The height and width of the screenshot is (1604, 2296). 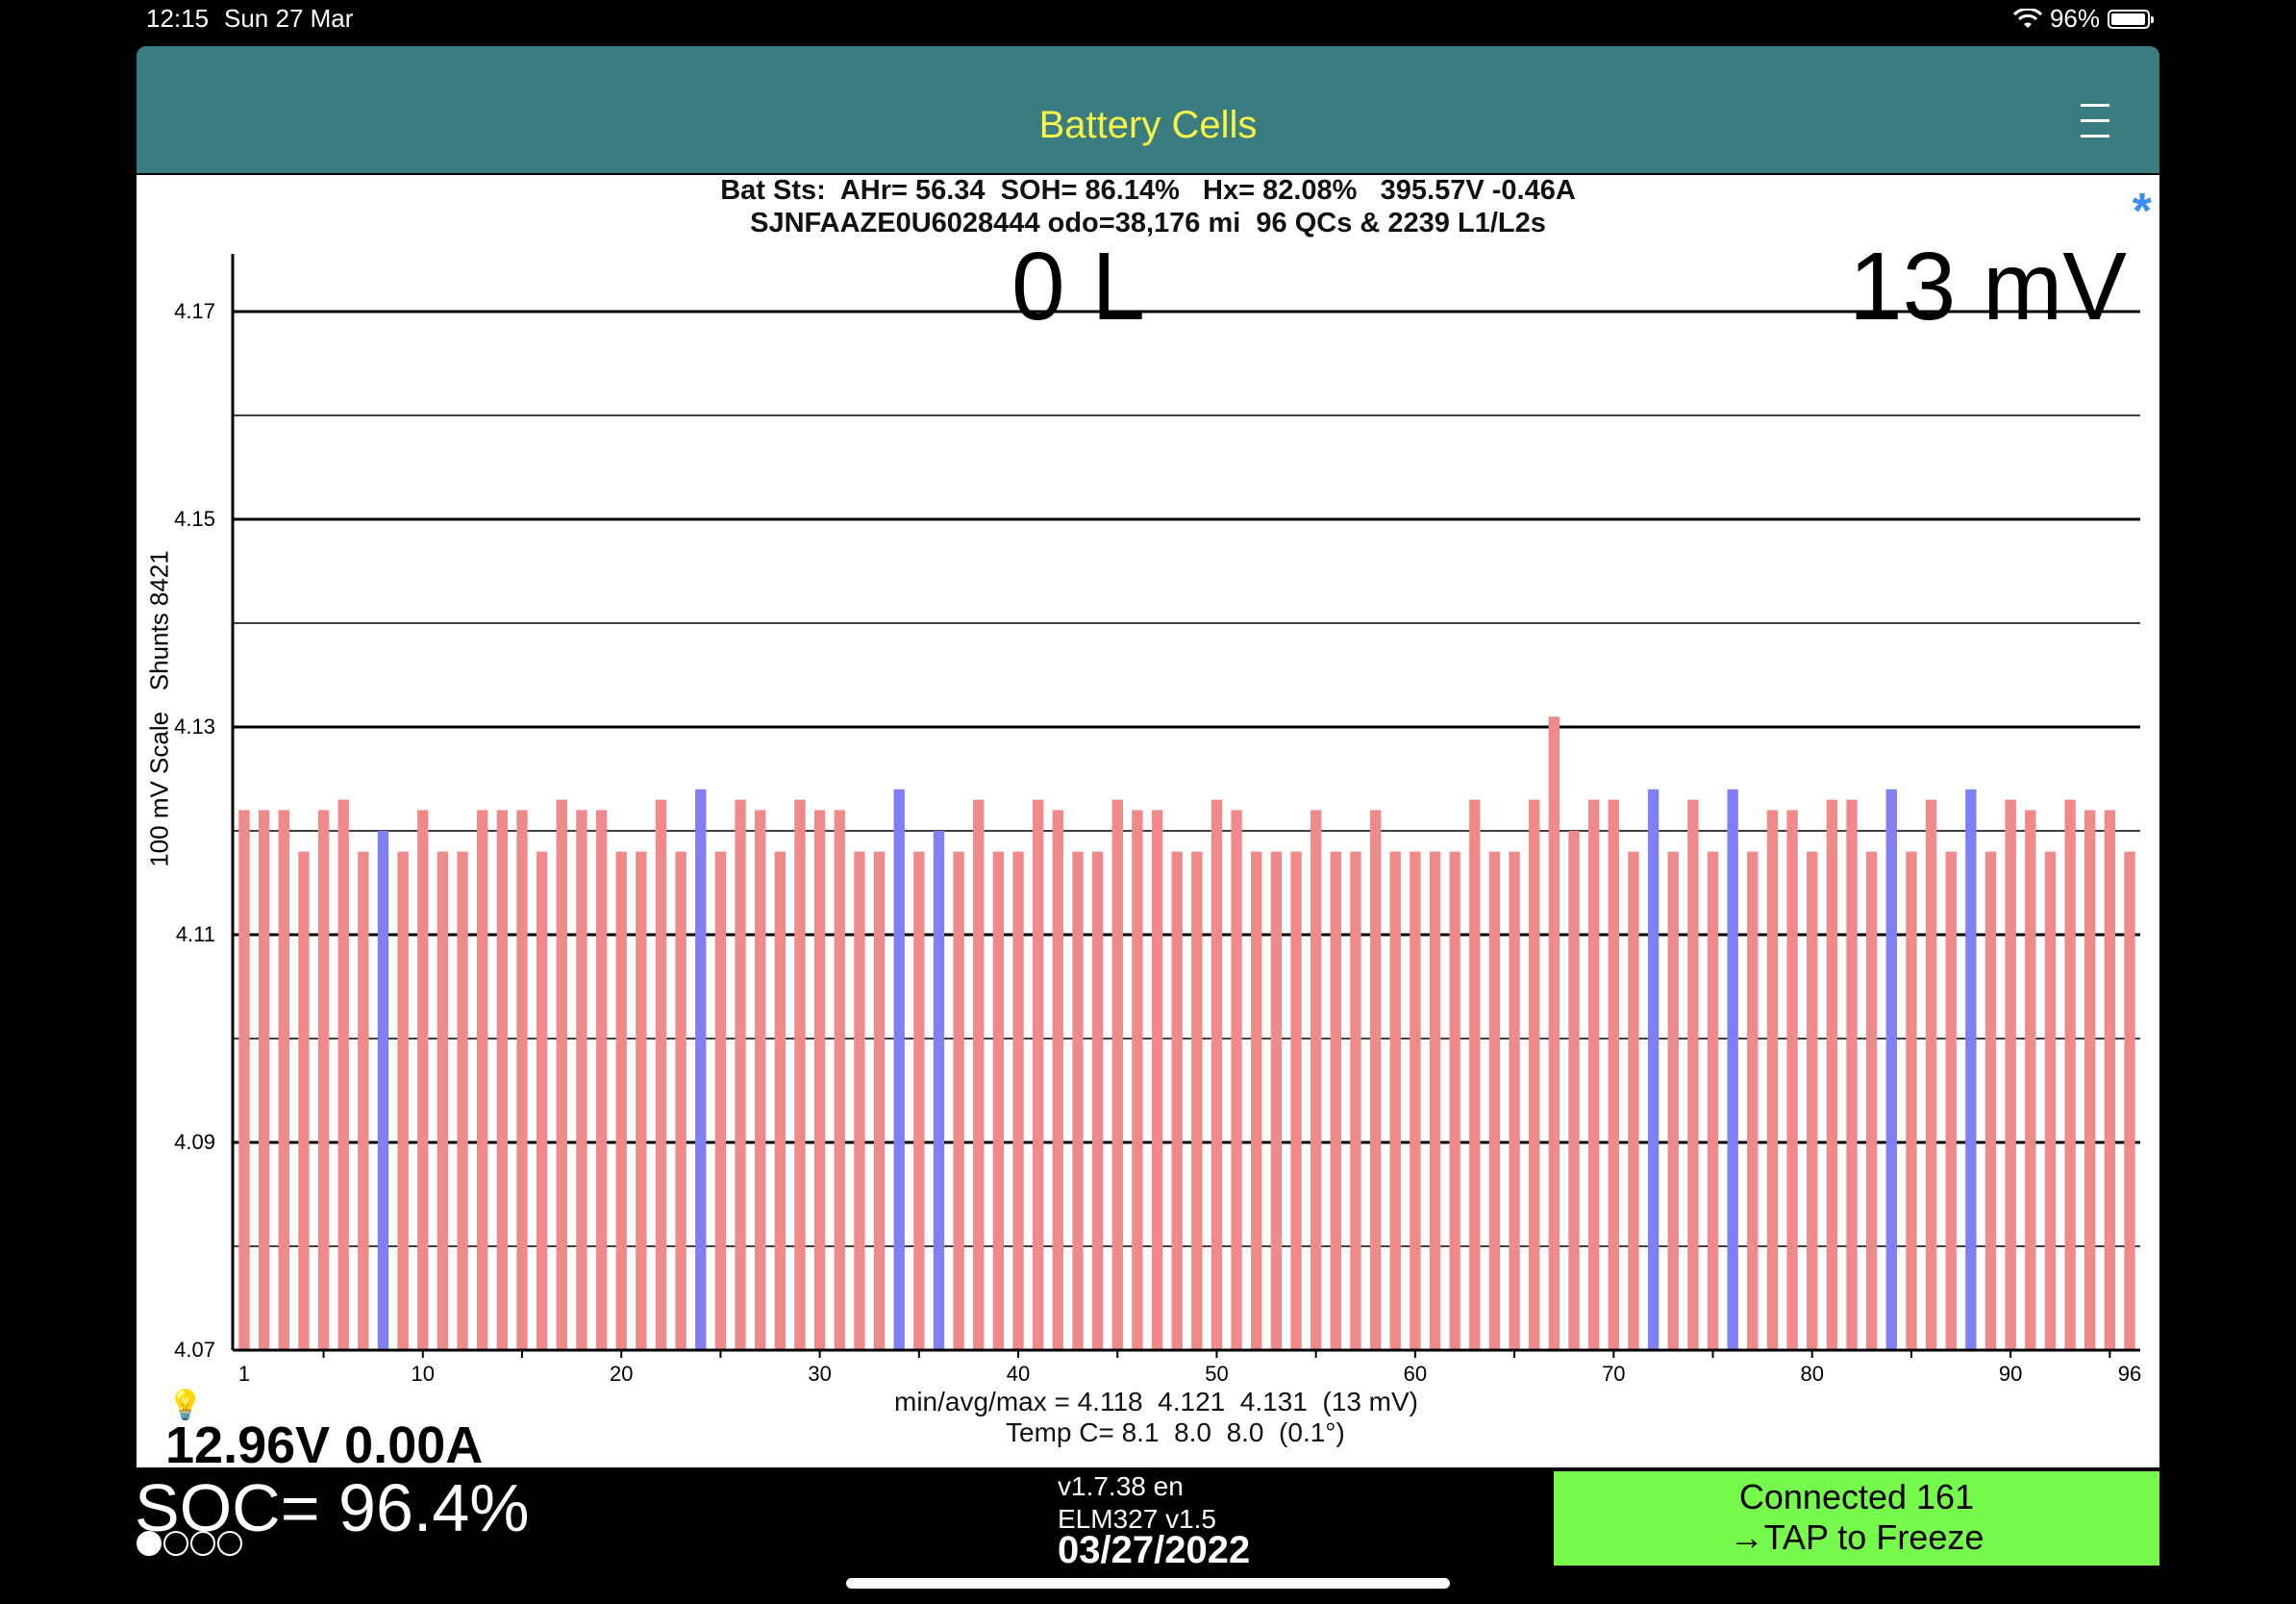 I want to click on freeze-hint: →TAP to Freeze, so click(x=1856, y=1537).